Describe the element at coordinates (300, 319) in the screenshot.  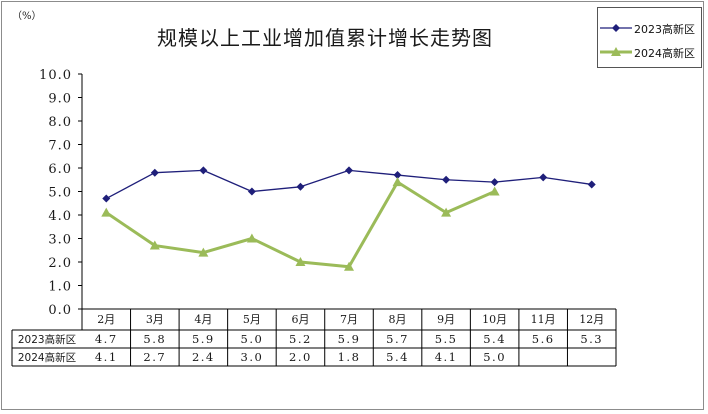
I see `x-tick-label: 6月` at that location.